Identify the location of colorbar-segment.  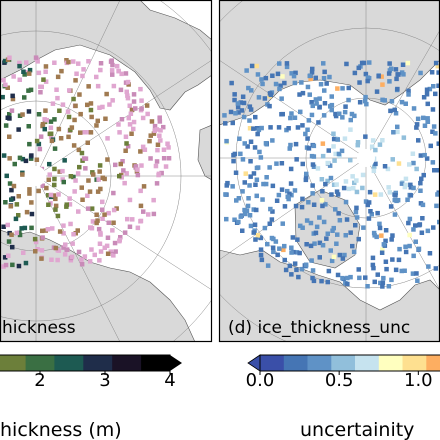
(156, 363).